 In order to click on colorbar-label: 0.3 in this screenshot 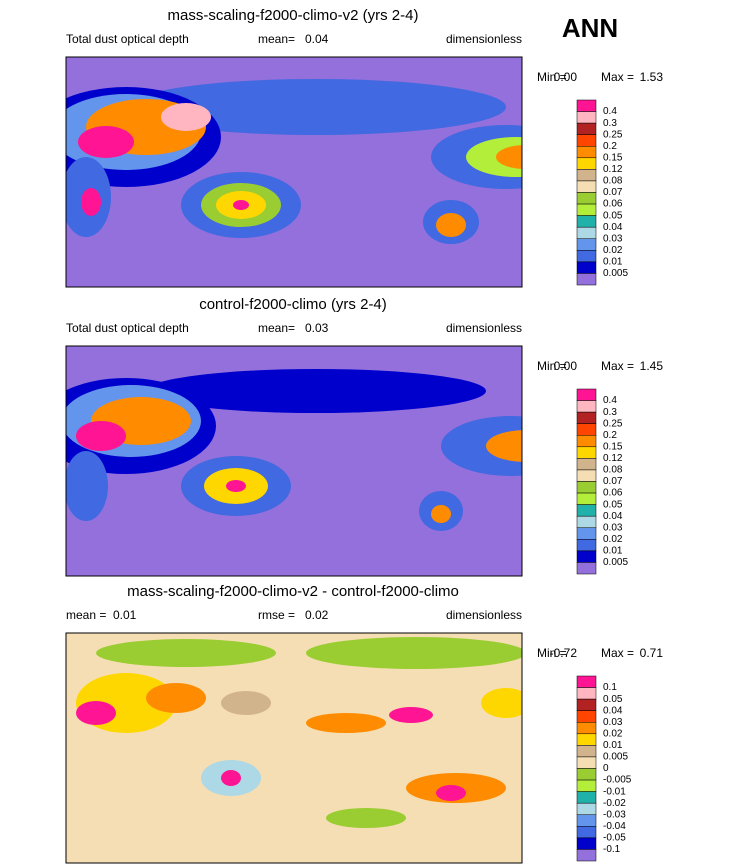, I will do `click(610, 123)`.